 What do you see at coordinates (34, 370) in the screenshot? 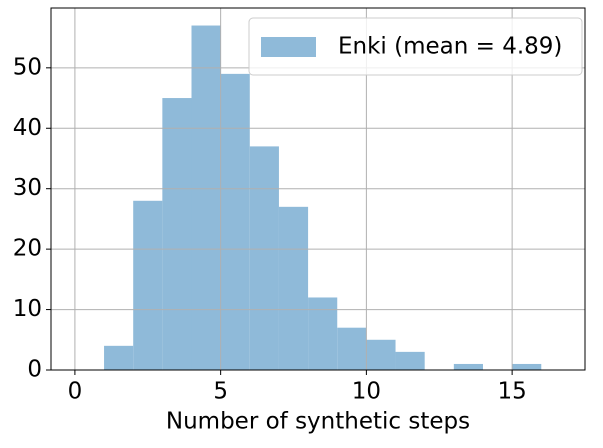
I see `y-tick-label: 0` at bounding box center [34, 370].